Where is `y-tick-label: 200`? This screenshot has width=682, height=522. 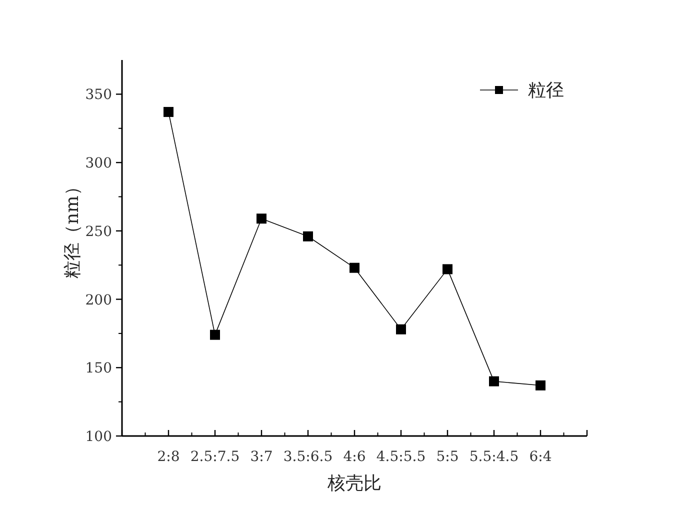
y-tick-label: 200 is located at coordinates (98, 300).